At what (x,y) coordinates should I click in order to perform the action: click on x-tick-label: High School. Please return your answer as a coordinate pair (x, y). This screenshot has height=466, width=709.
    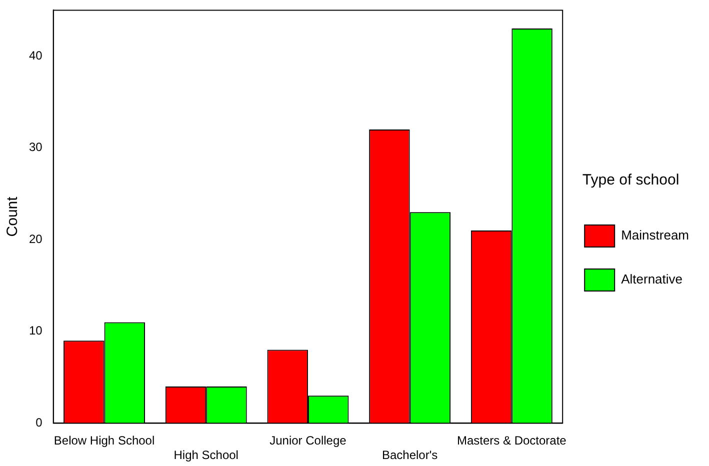
    Looking at the image, I should click on (206, 455).